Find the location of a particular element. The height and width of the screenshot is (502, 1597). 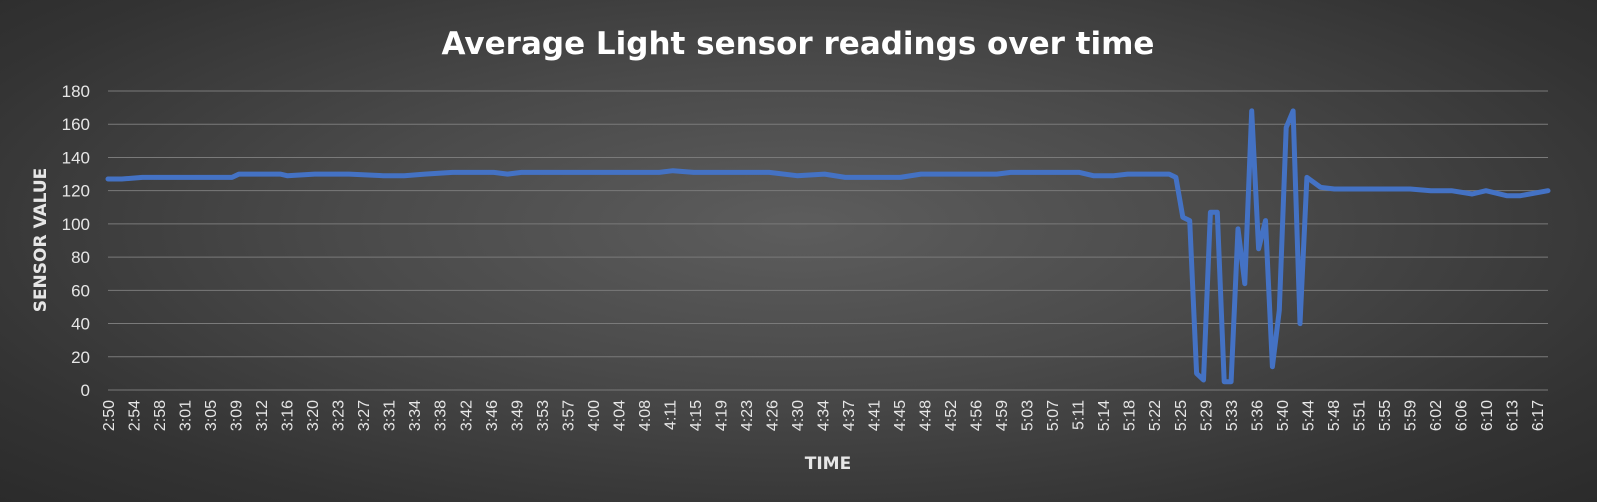

y-tick-label: 60 is located at coordinates (80, 290).